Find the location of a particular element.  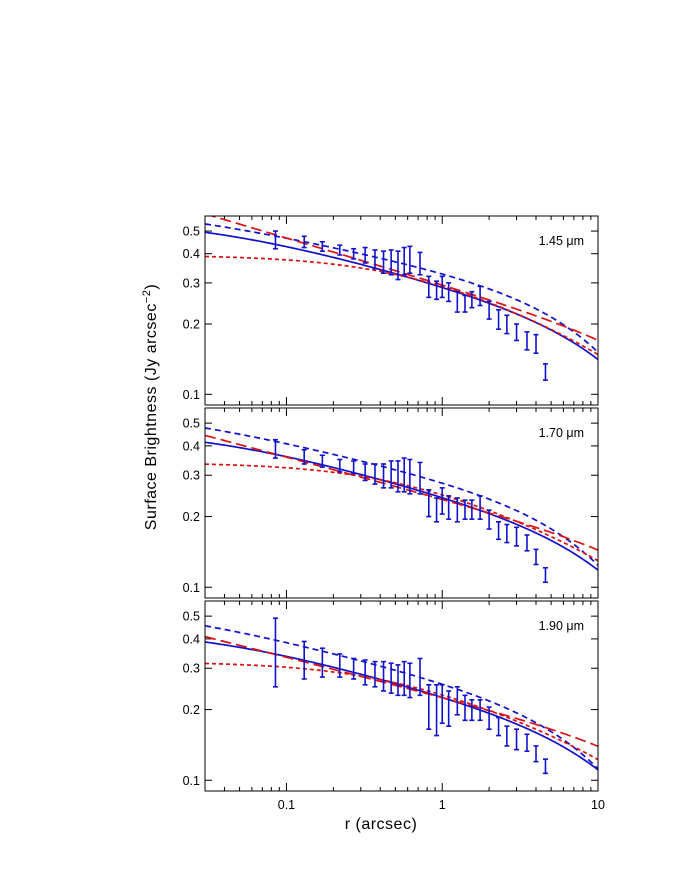

panel-label: 1.70 μm is located at coordinates (561, 433).